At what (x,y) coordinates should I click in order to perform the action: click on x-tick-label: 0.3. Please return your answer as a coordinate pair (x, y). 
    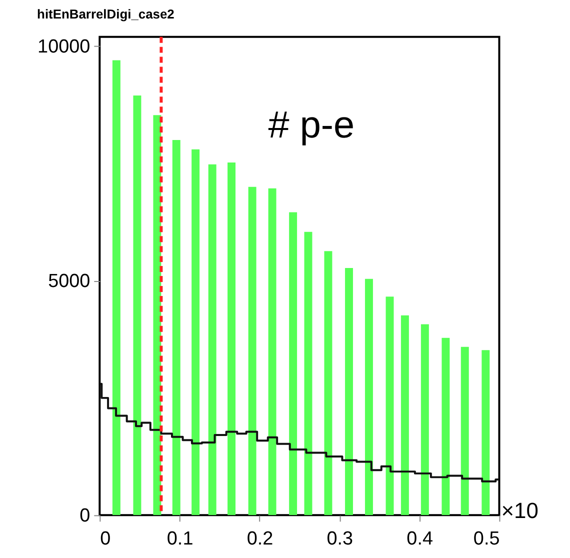
    Looking at the image, I should click on (340, 539).